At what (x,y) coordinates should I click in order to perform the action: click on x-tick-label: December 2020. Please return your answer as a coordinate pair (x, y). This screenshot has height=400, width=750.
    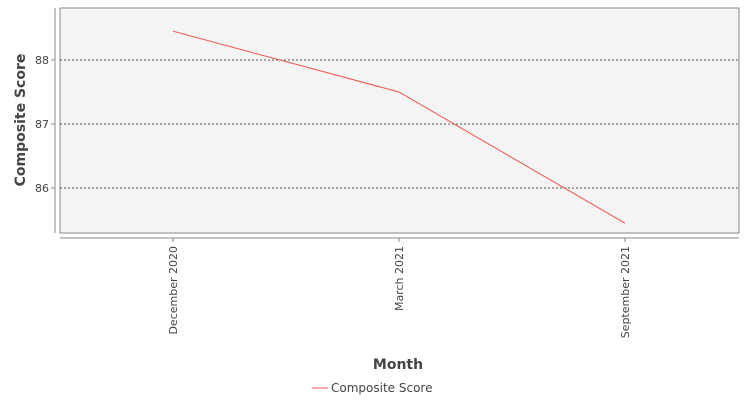
    Looking at the image, I should click on (173, 290).